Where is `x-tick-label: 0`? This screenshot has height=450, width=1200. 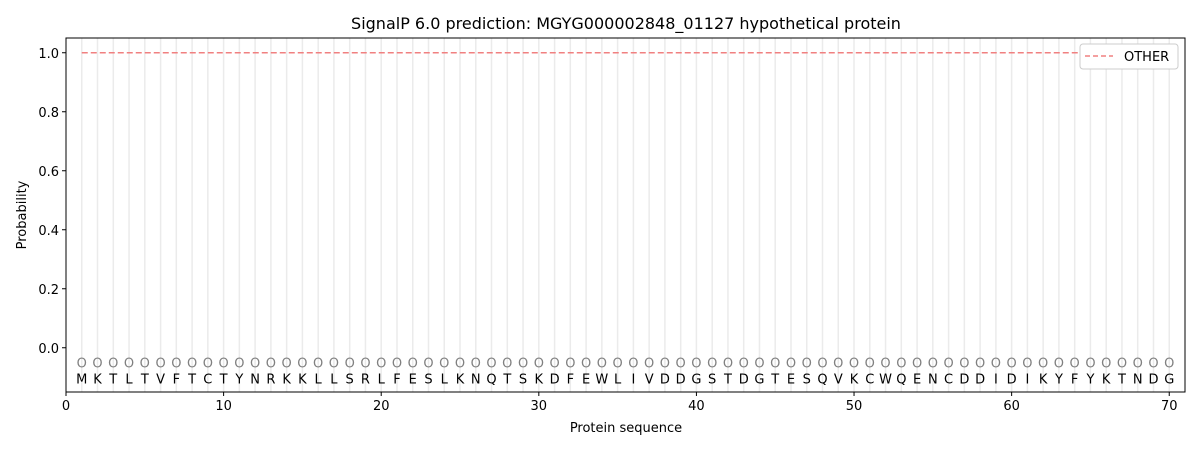
x-tick-label: 0 is located at coordinates (66, 406).